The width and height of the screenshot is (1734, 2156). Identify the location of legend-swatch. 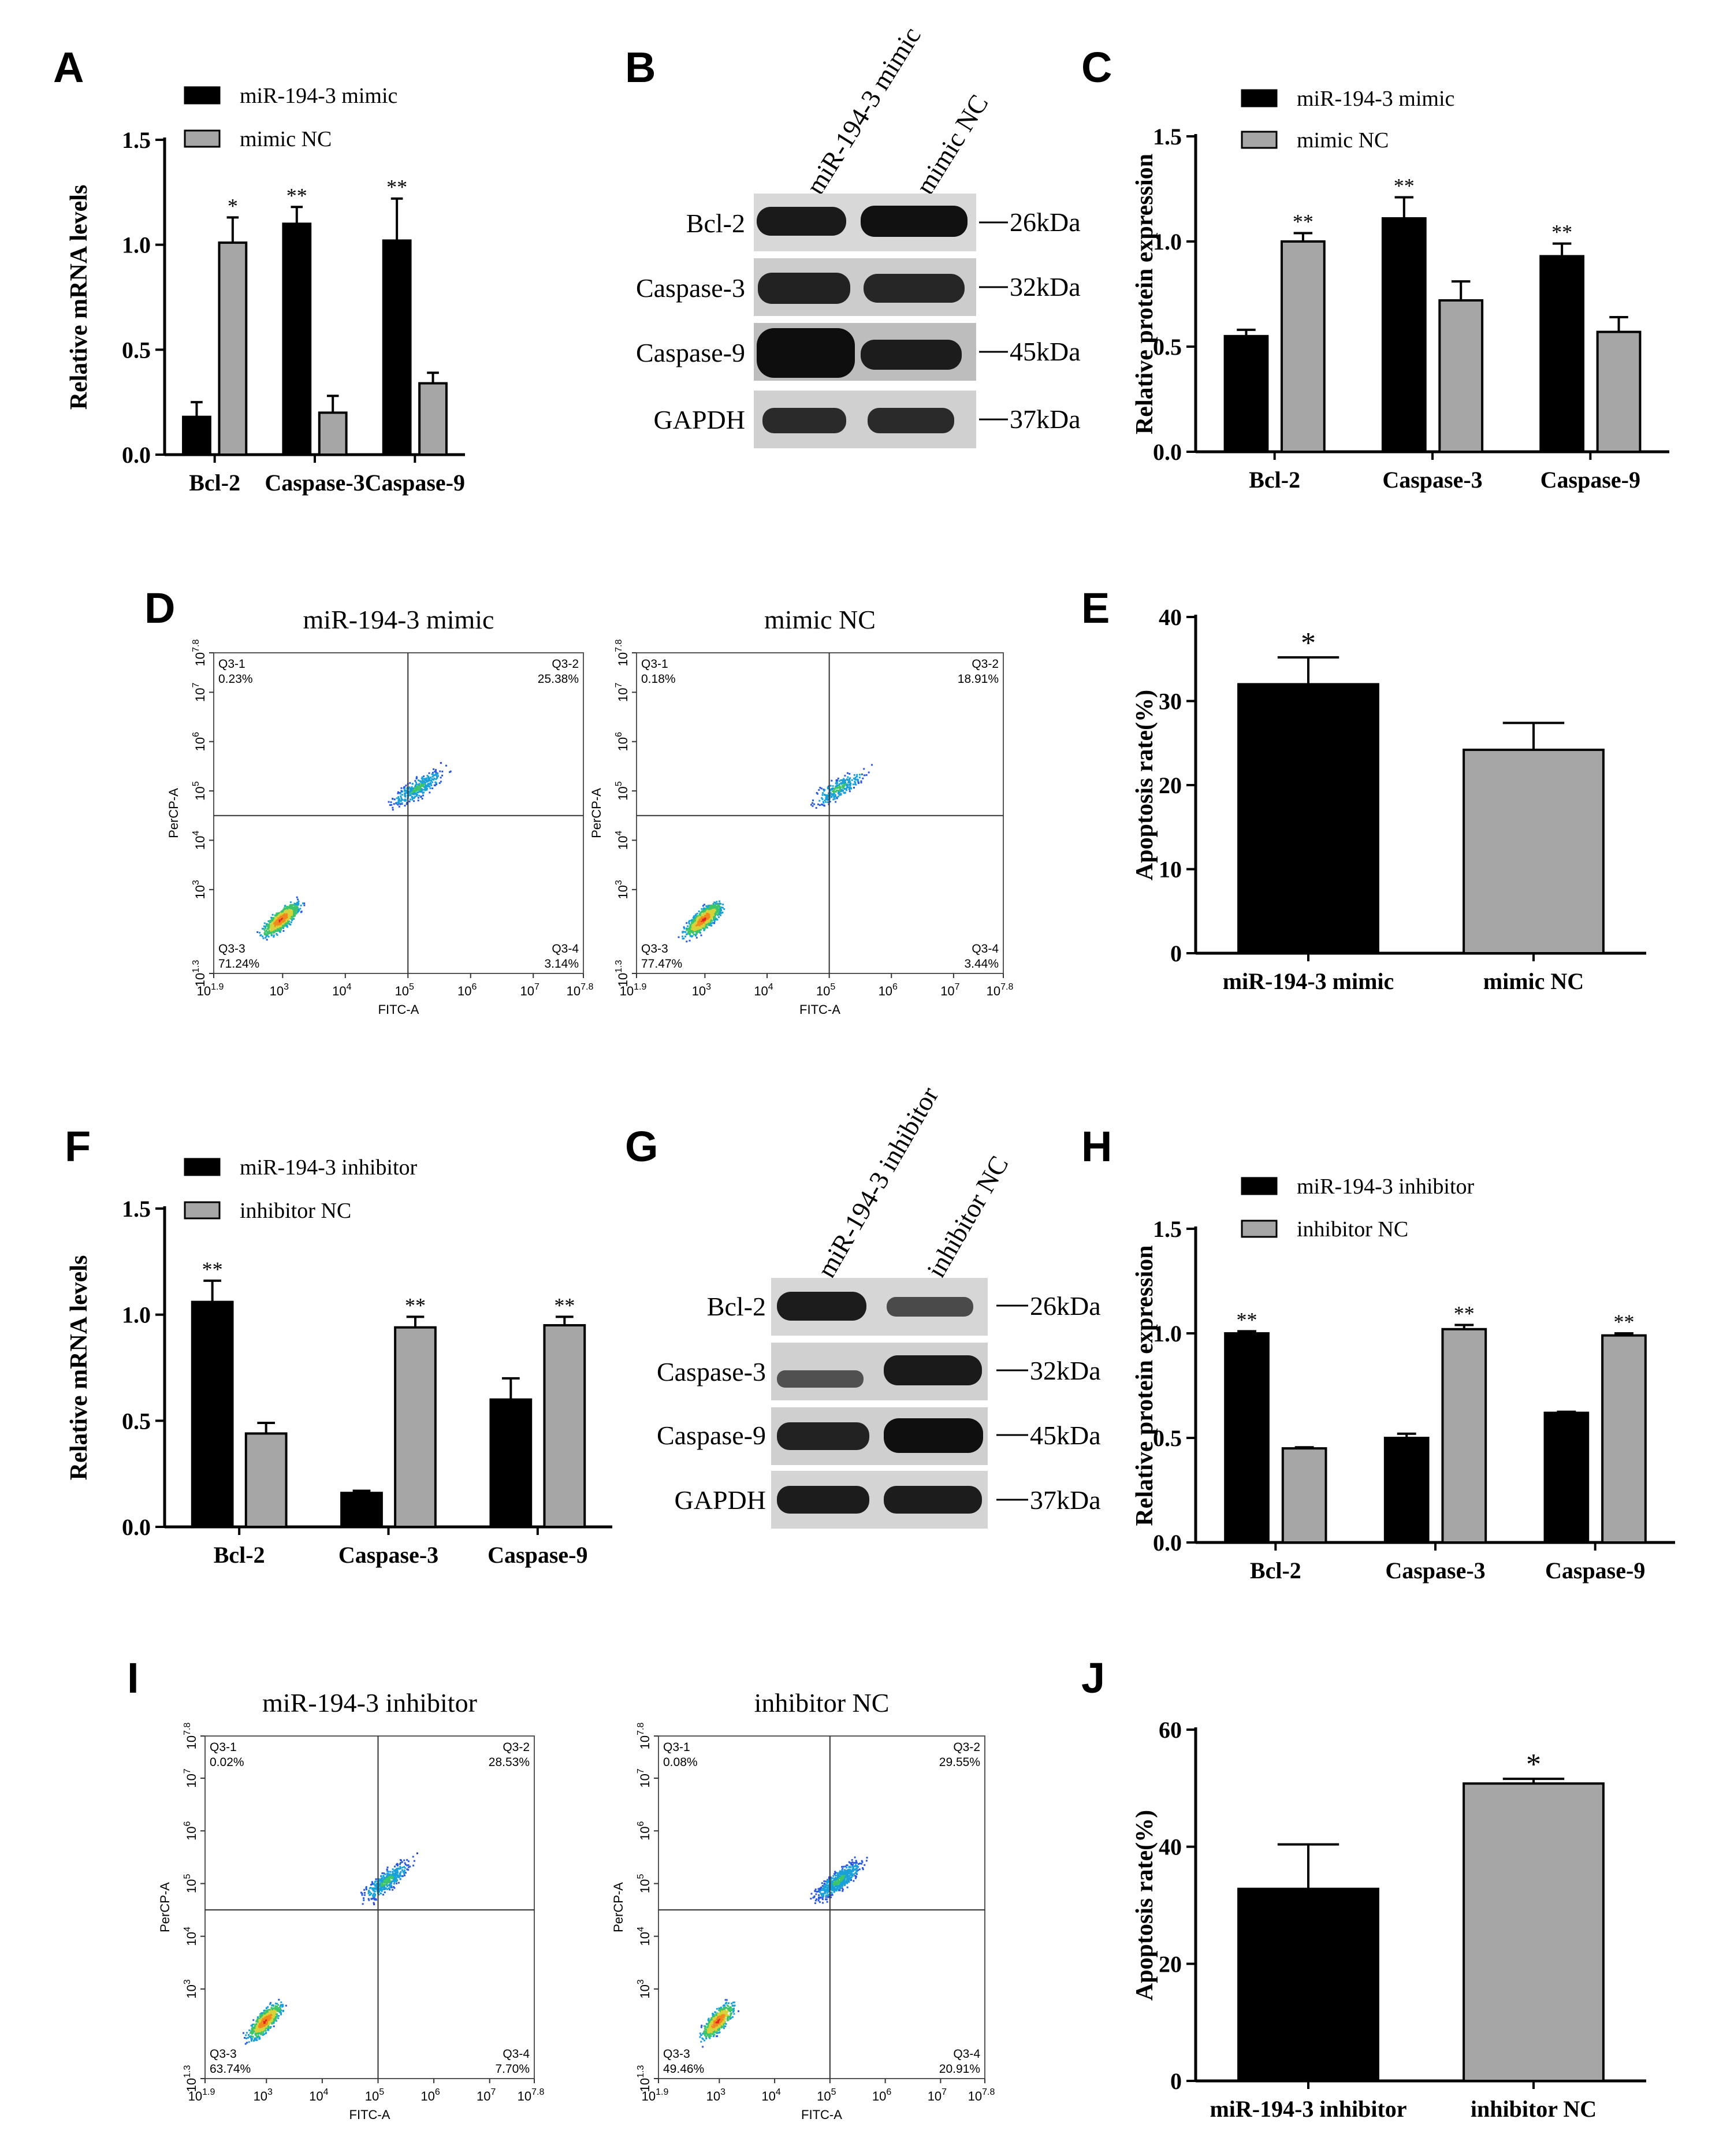
(1259, 98).